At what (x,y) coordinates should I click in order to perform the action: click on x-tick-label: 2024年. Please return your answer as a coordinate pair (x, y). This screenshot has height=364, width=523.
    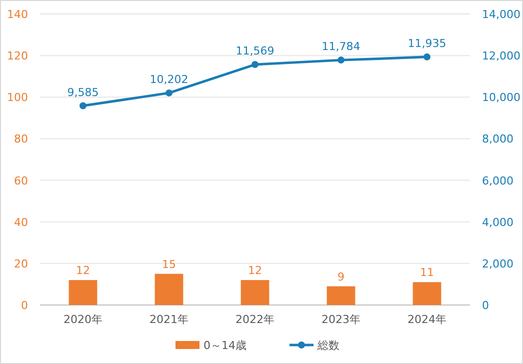
    Looking at the image, I should click on (427, 319).